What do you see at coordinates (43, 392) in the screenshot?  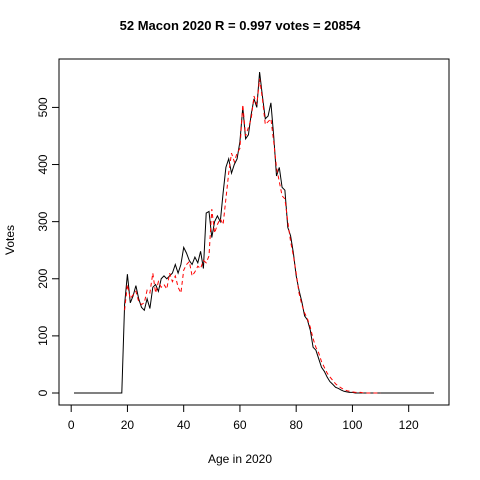 I see `y-tick-label: 0` at bounding box center [43, 392].